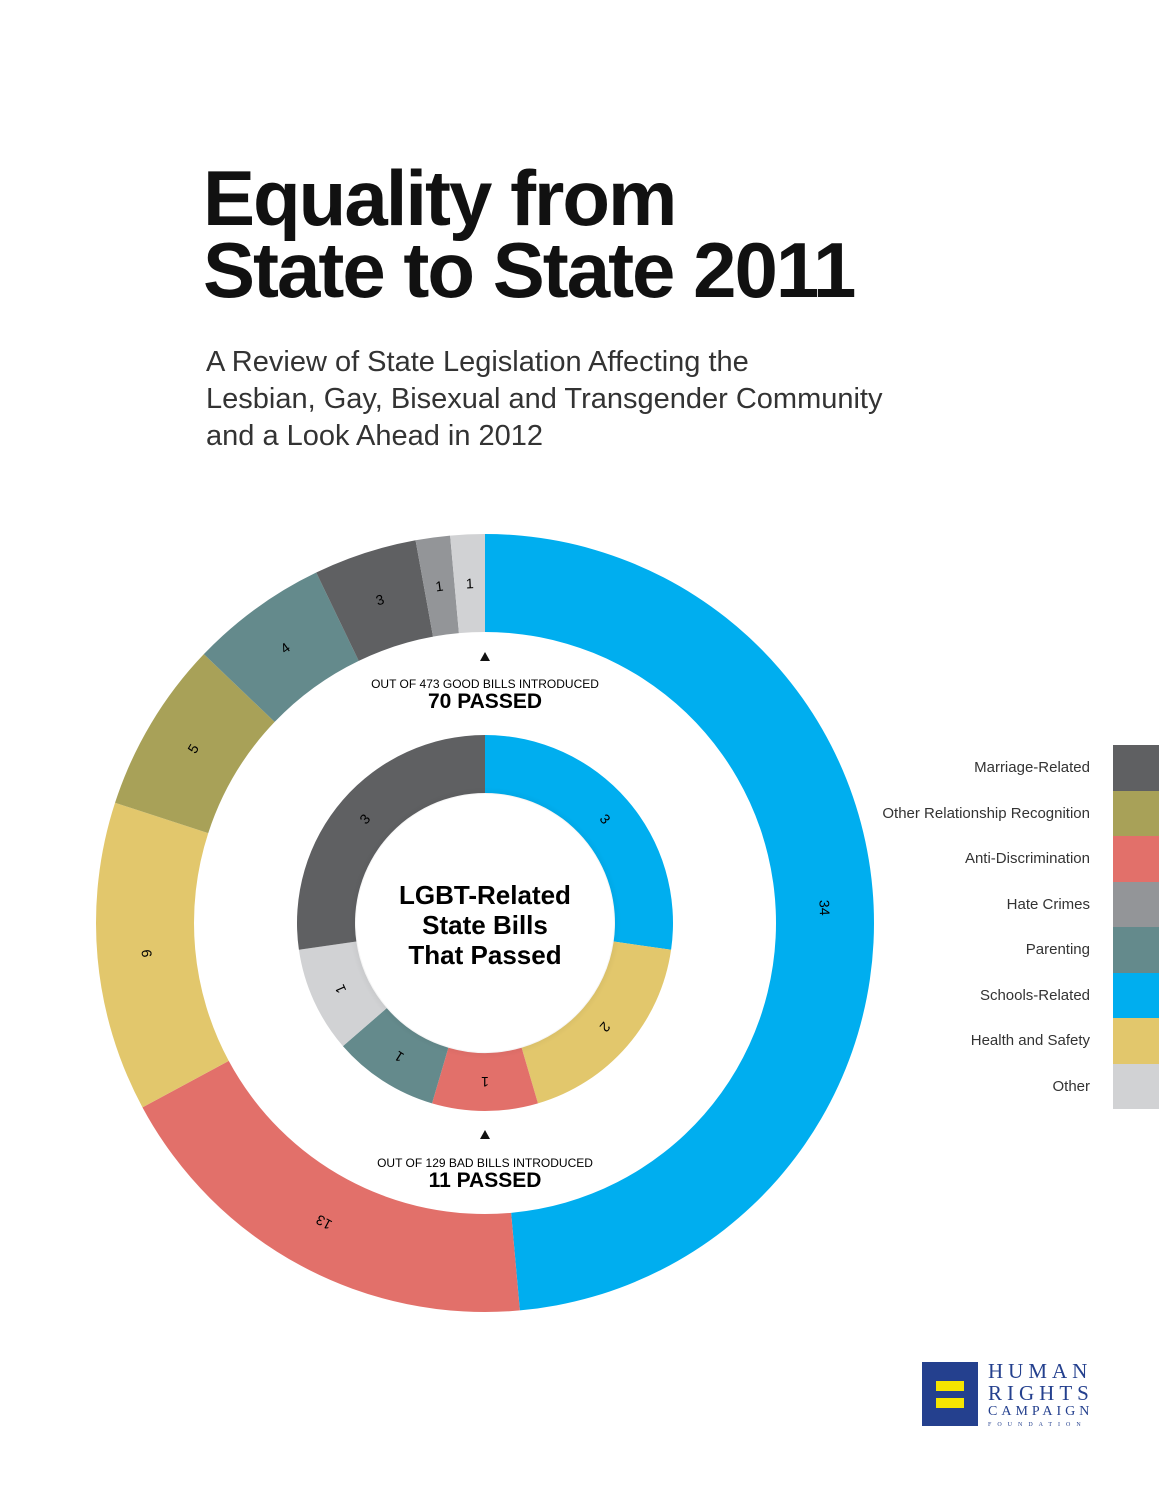 This screenshot has width=1159, height=1500. I want to click on center-title-line: LGBT-Related, so click(485, 895).